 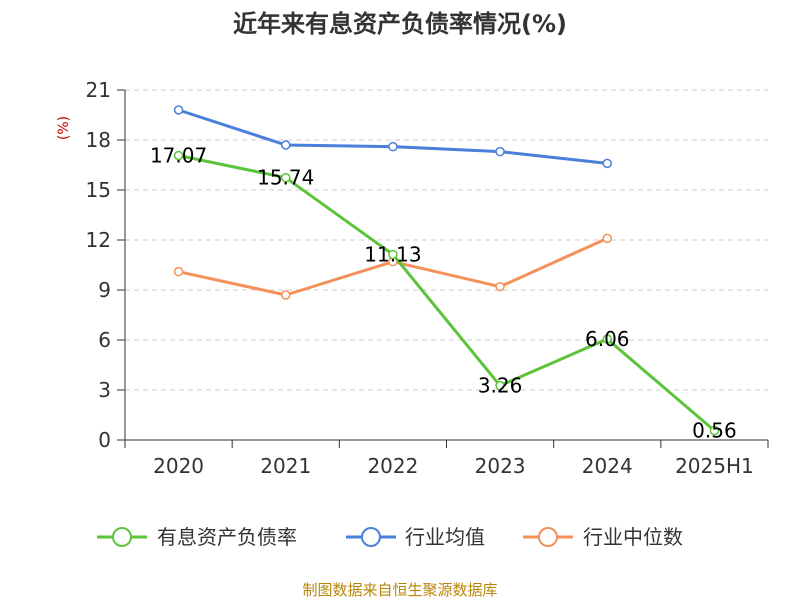 What do you see at coordinates (178, 466) in the screenshot?
I see `x-tick-label: 2020` at bounding box center [178, 466].